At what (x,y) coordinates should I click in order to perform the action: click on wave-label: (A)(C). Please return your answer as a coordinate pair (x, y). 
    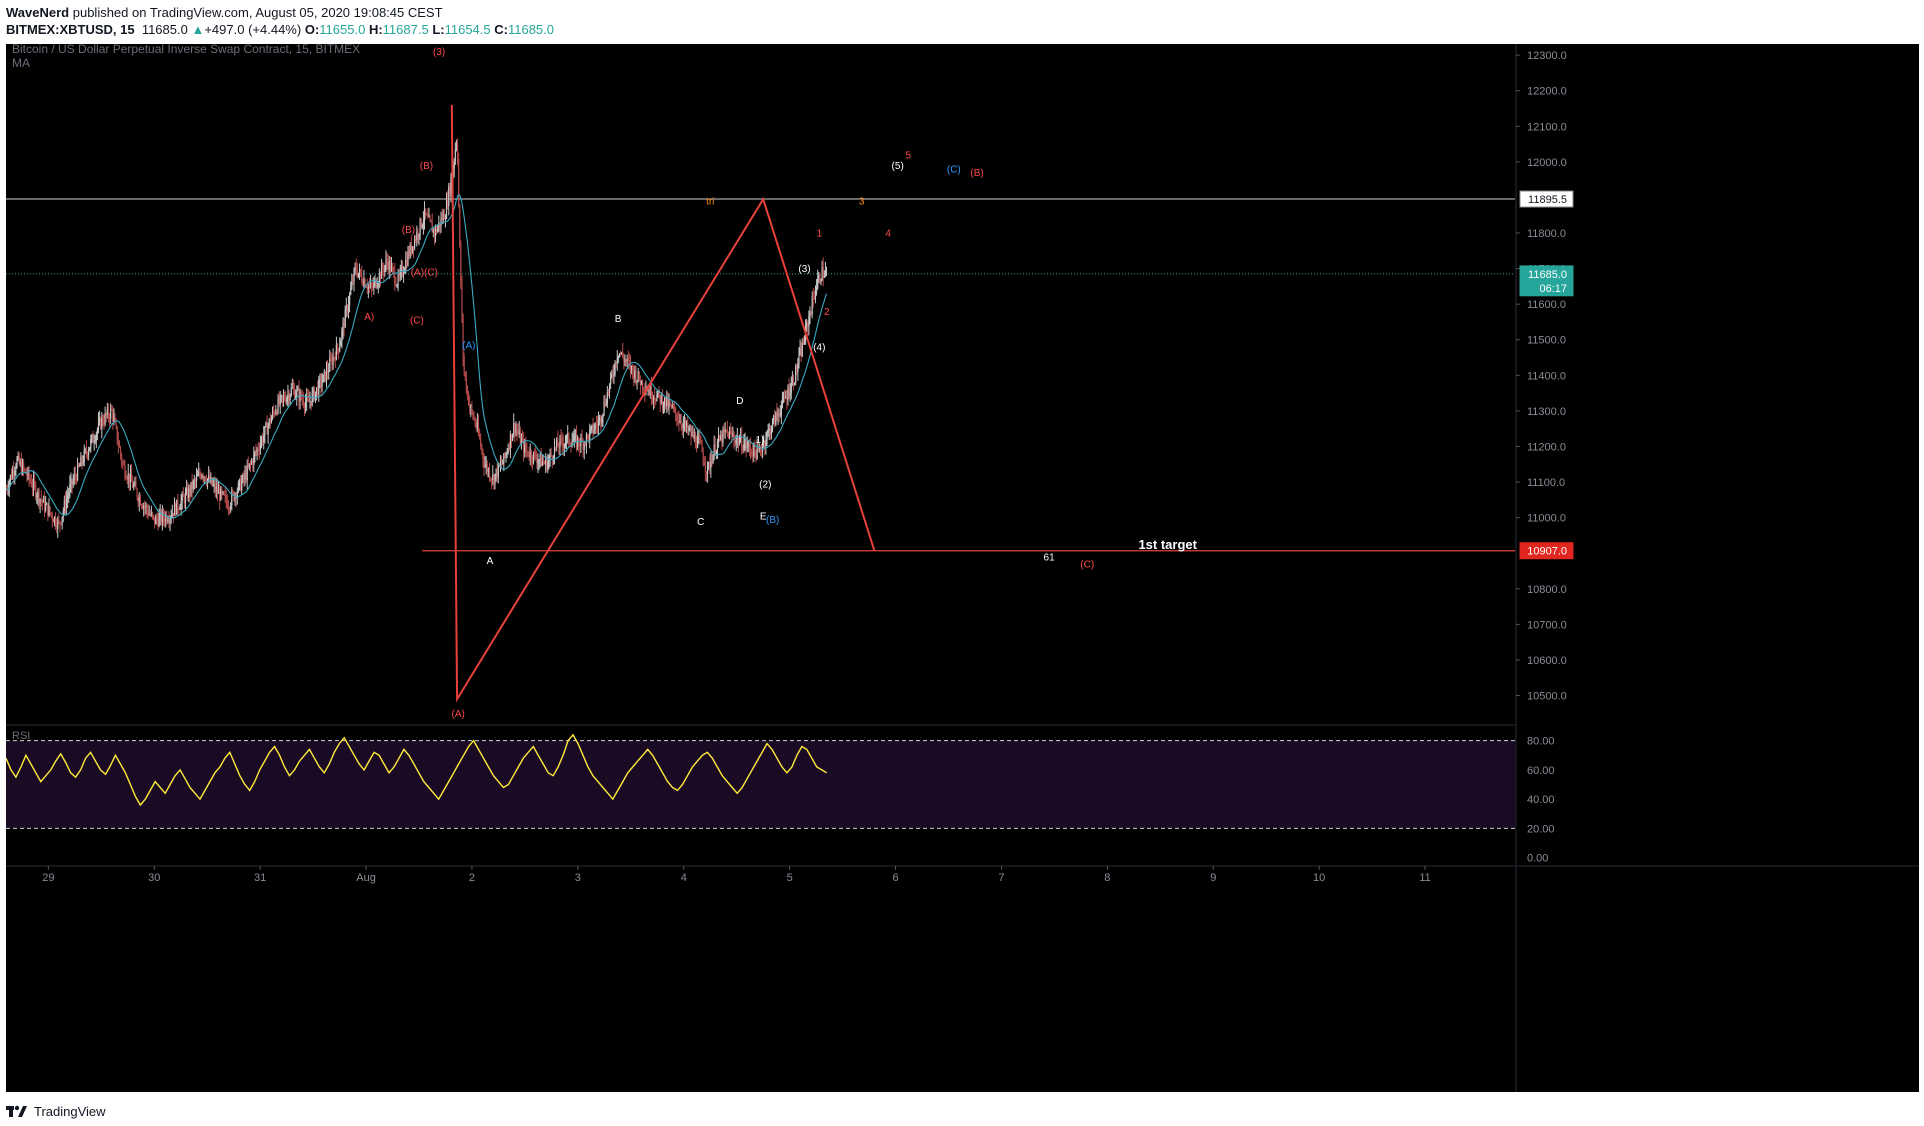
    Looking at the image, I should click on (424, 273).